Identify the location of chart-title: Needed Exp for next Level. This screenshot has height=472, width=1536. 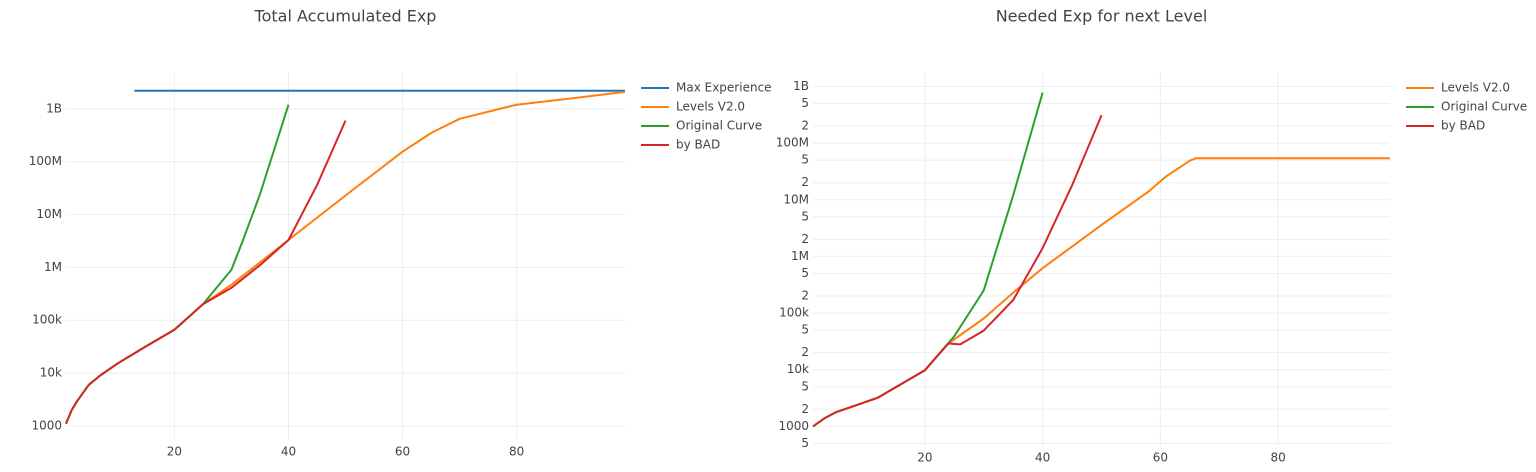
(1102, 16).